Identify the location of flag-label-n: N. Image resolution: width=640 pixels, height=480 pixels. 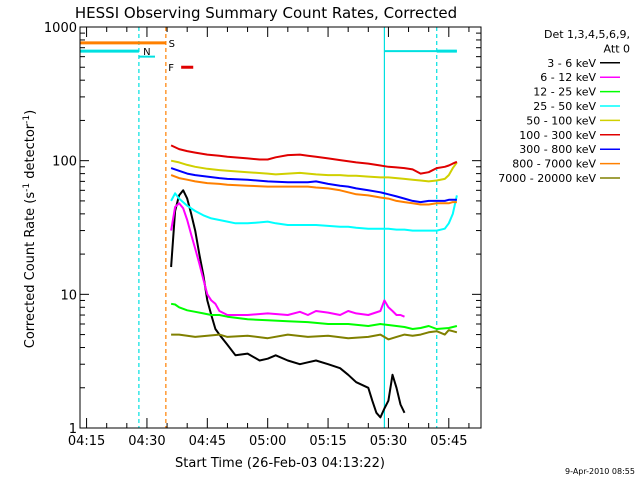
(146, 52).